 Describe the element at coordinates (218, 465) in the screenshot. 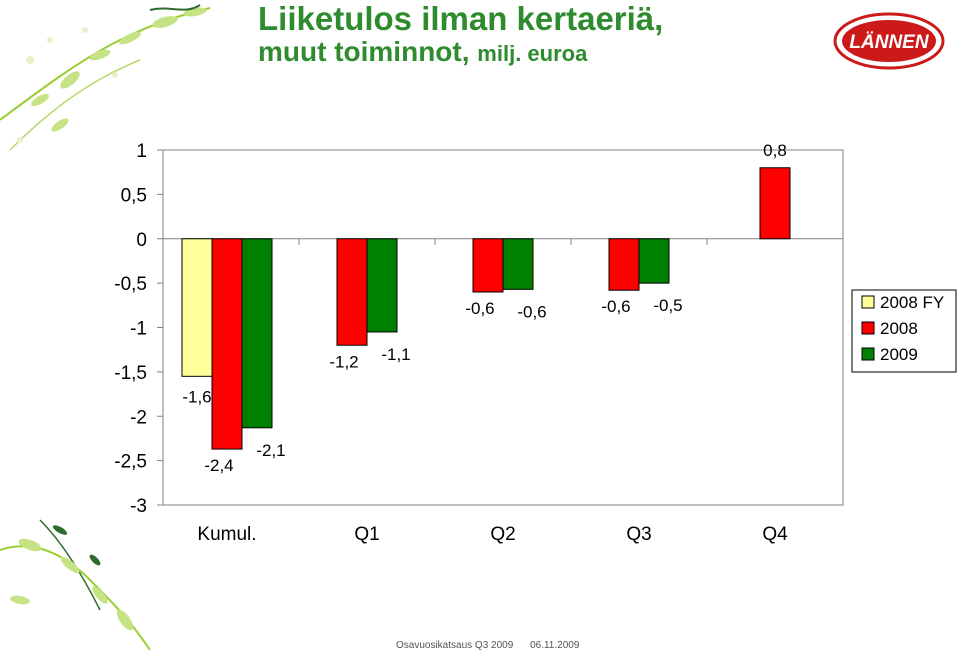

I see `data-label: -2,4` at that location.